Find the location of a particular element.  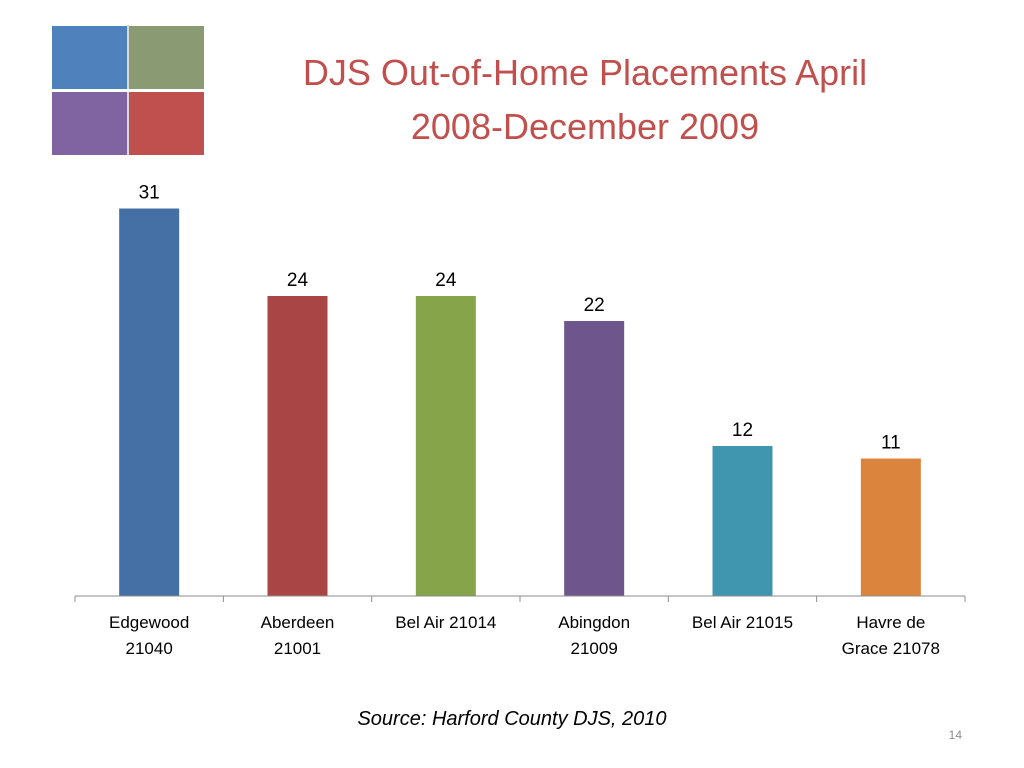

slide-title-line1: DJS Out-of-Home Placements April is located at coordinates (585, 72).